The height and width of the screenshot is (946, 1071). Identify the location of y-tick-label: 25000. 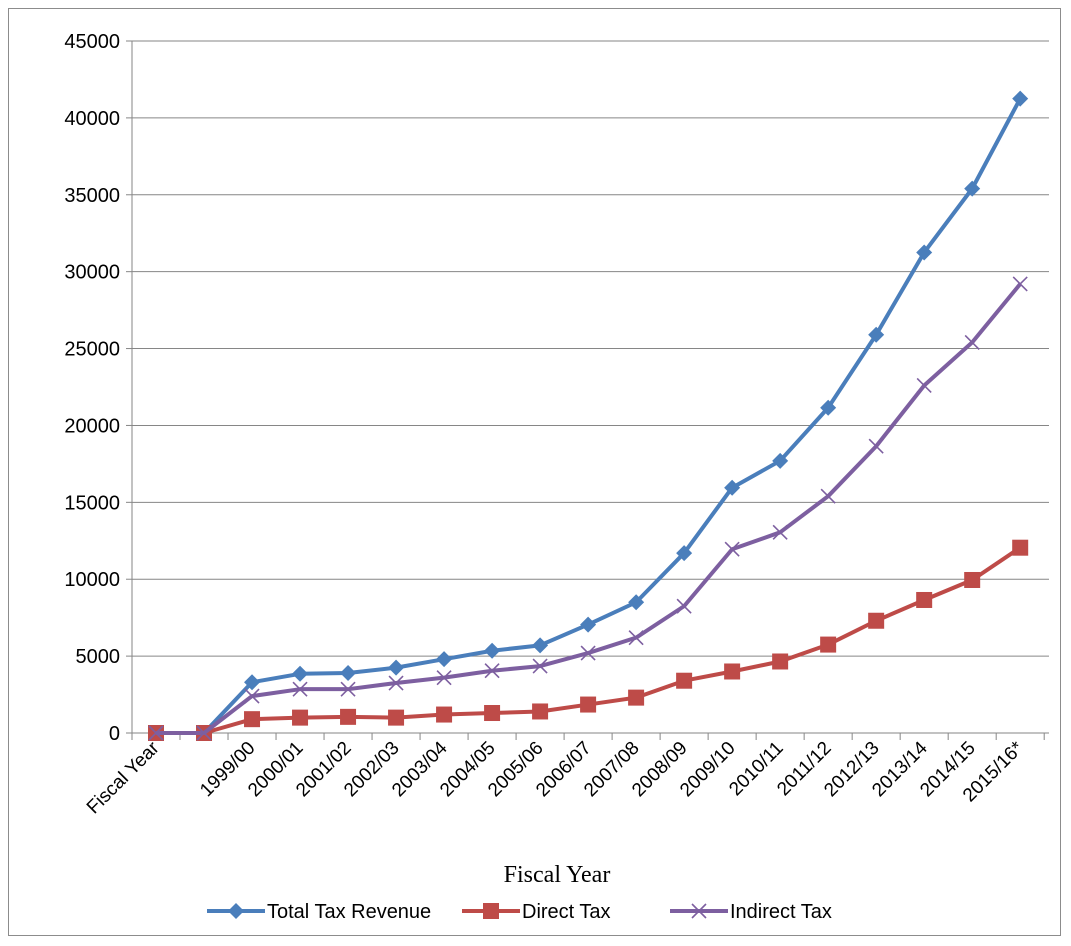
(92, 350).